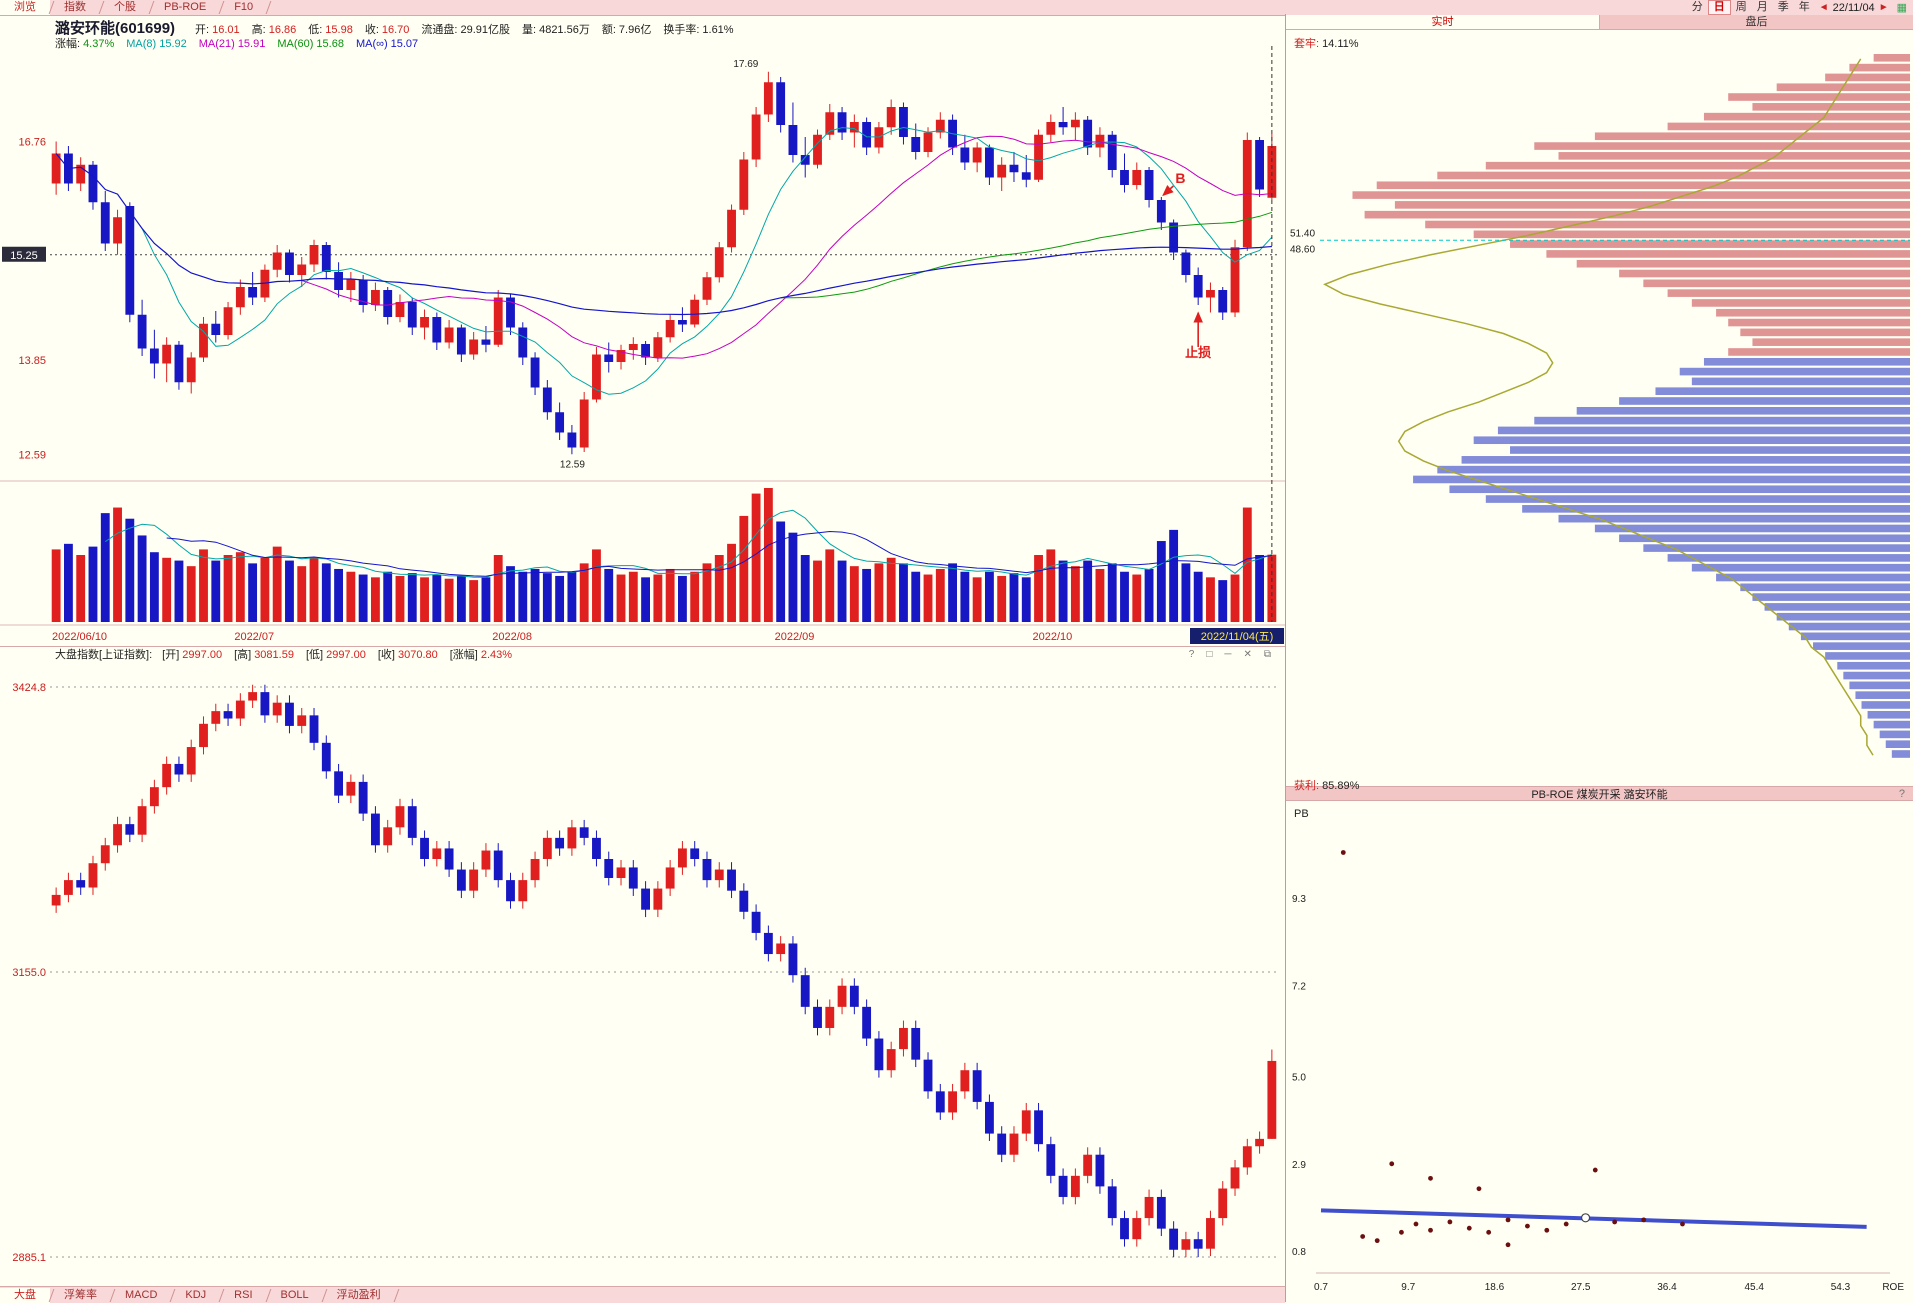 Image resolution: width=1913 pixels, height=1303 pixels. I want to click on trapped-value: 14.11%, so click(1340, 44).